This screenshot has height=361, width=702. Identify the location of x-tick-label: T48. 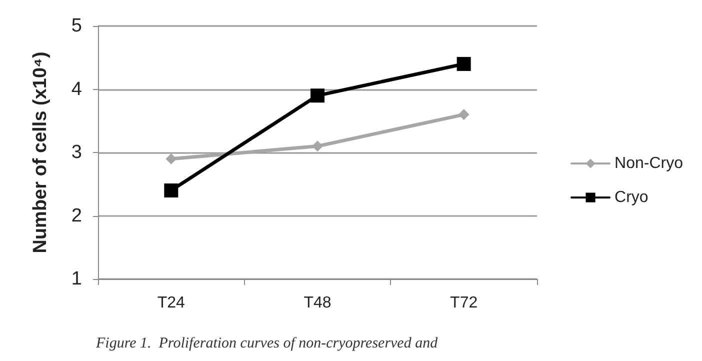
(318, 303).